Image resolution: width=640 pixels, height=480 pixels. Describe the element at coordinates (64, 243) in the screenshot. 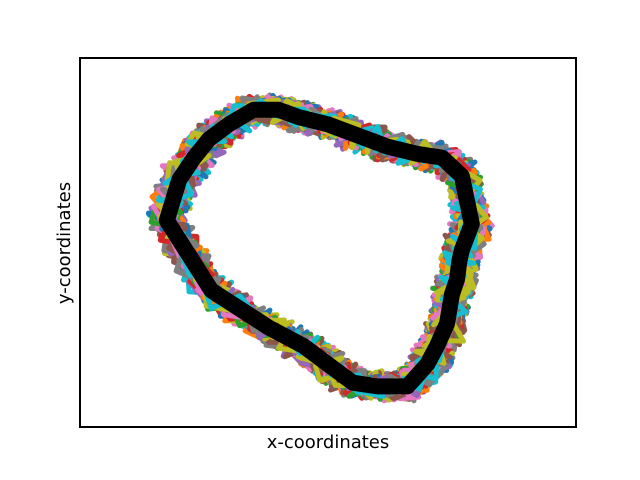

I see `y-axis-label: y-coordinates` at that location.